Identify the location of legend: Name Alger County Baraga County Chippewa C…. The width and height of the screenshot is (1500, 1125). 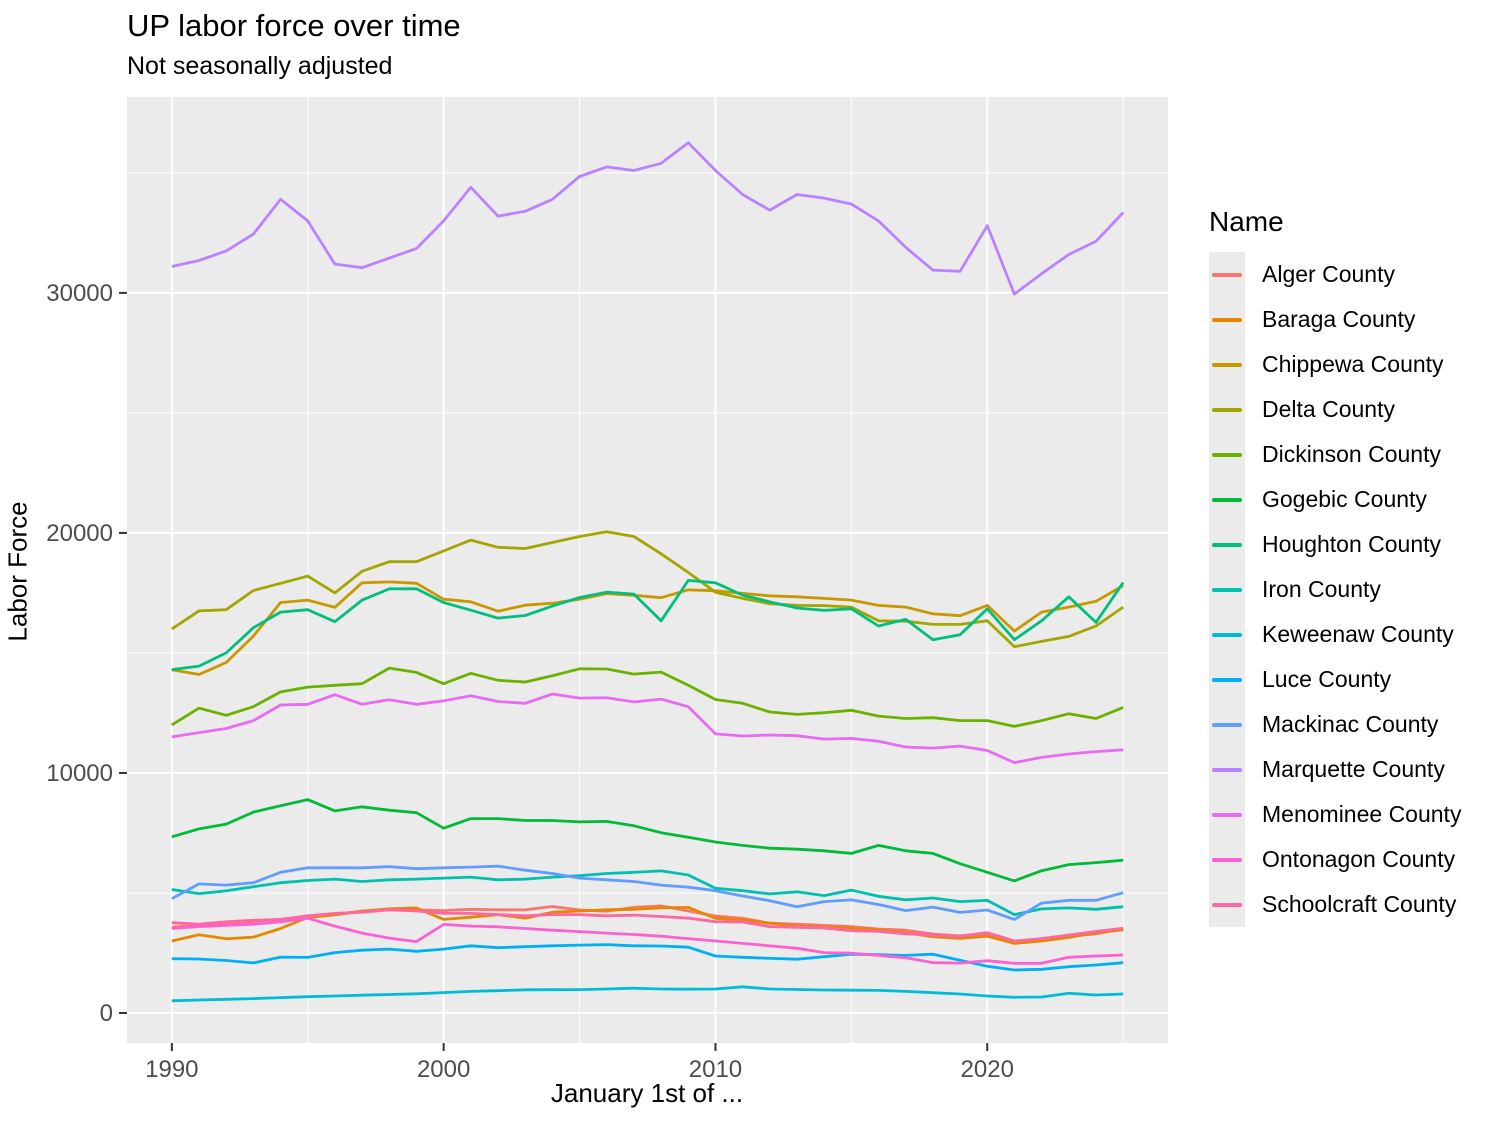
(1335, 566).